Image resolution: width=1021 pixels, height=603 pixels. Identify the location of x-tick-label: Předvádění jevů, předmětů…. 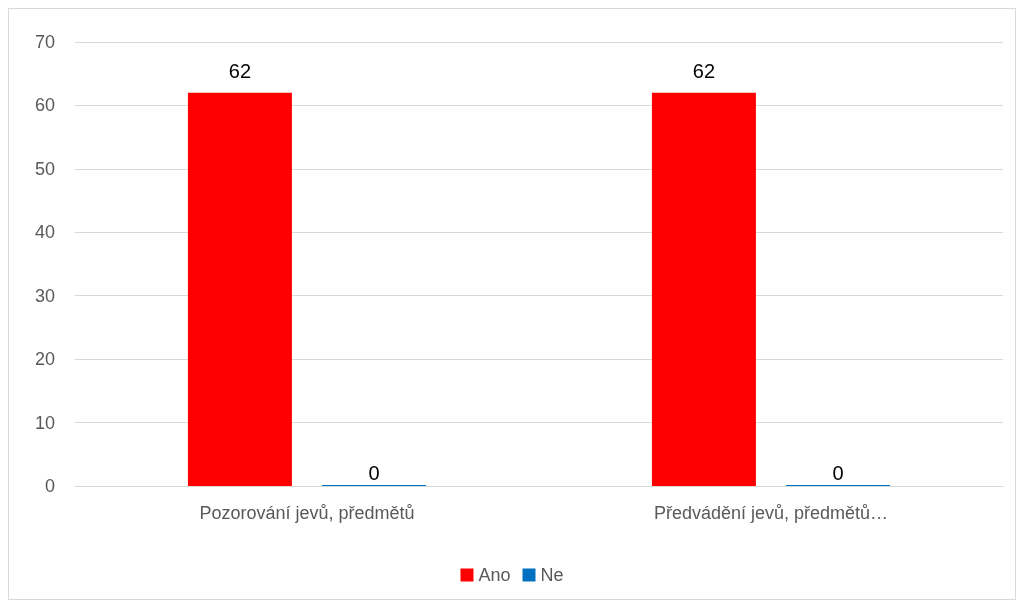
(771, 513).